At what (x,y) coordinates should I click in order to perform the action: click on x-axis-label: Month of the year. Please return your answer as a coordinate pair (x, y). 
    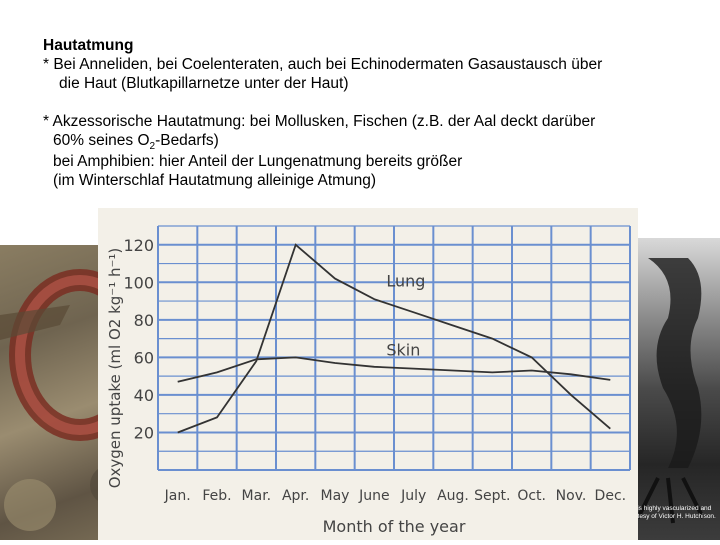
    Looking at the image, I should click on (394, 526).